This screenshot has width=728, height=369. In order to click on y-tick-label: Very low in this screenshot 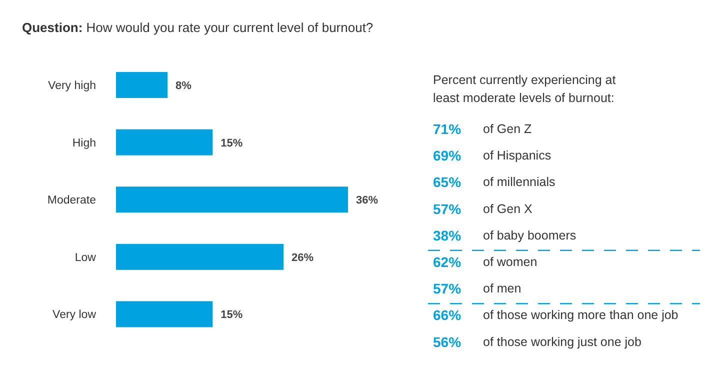, I will do `click(74, 315)`.